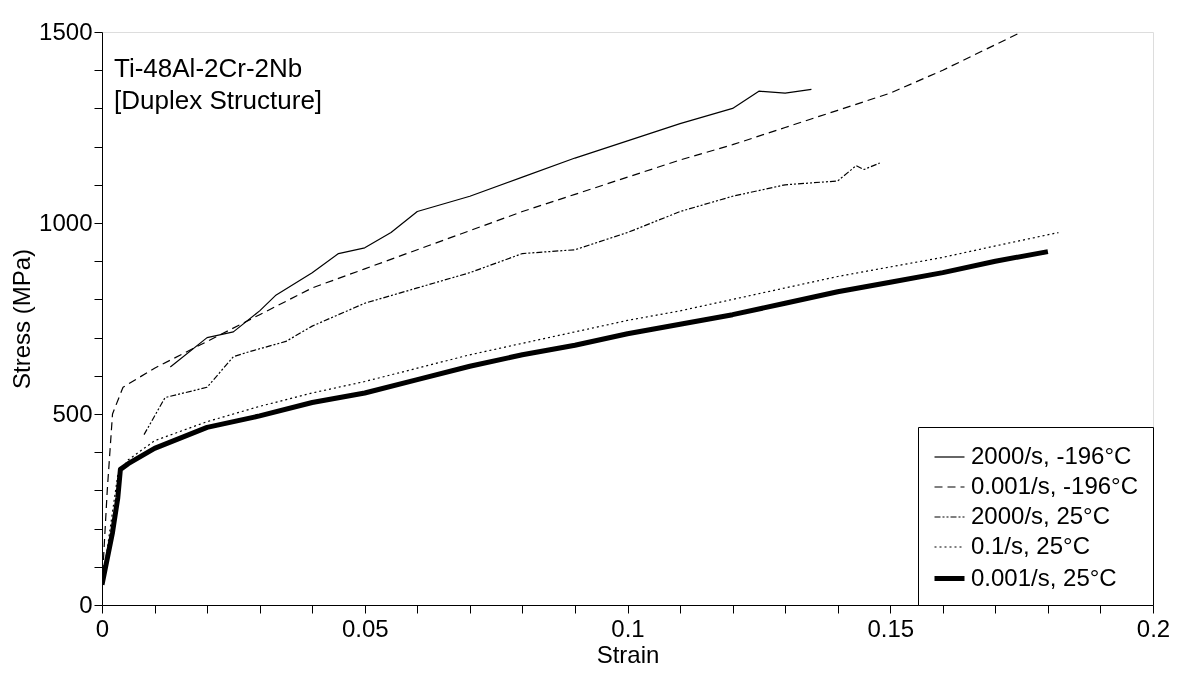 This screenshot has width=1196, height=679. I want to click on y-tick-label: 1500, so click(66, 31).